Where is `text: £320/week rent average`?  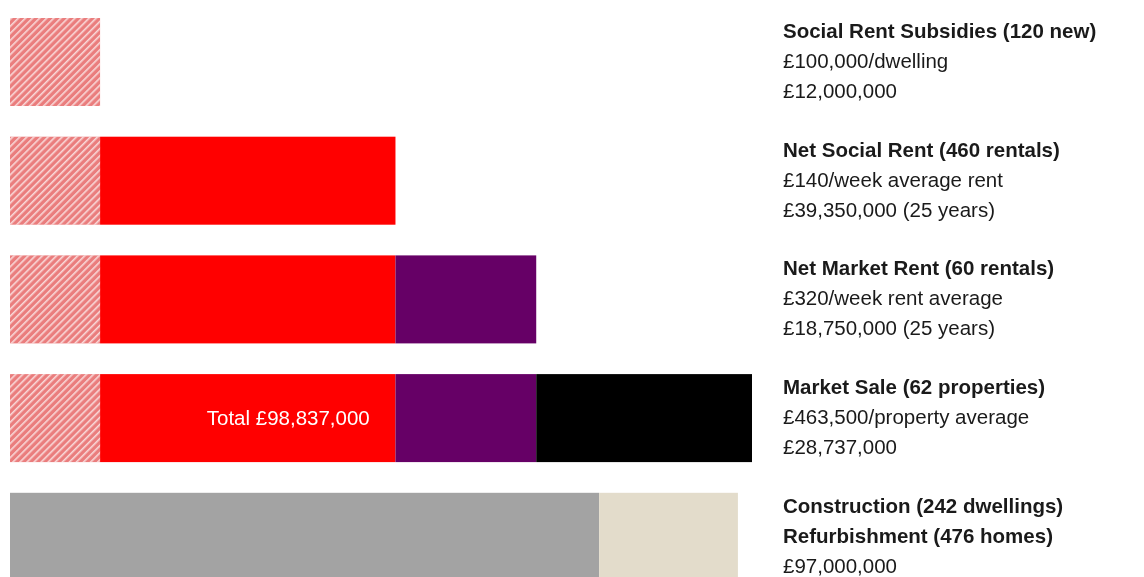 text: £320/week rent average is located at coordinates (893, 298).